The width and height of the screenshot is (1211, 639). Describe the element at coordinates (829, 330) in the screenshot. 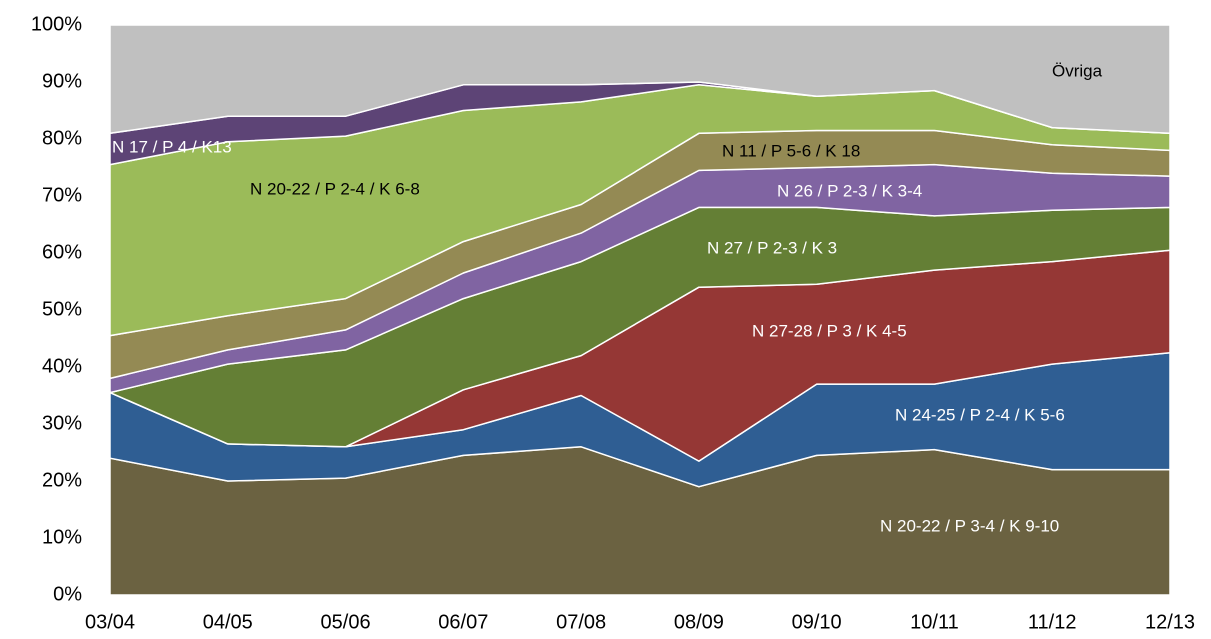

I see `series-label: N 27-28 / P 3 / K 4-5` at that location.